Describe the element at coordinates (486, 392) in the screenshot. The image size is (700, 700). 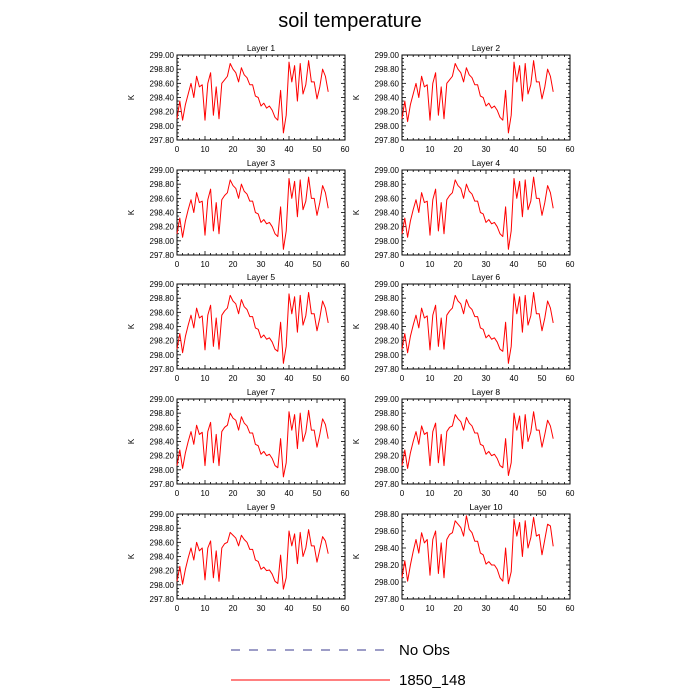
I see `panel-title: Layer 8` at that location.